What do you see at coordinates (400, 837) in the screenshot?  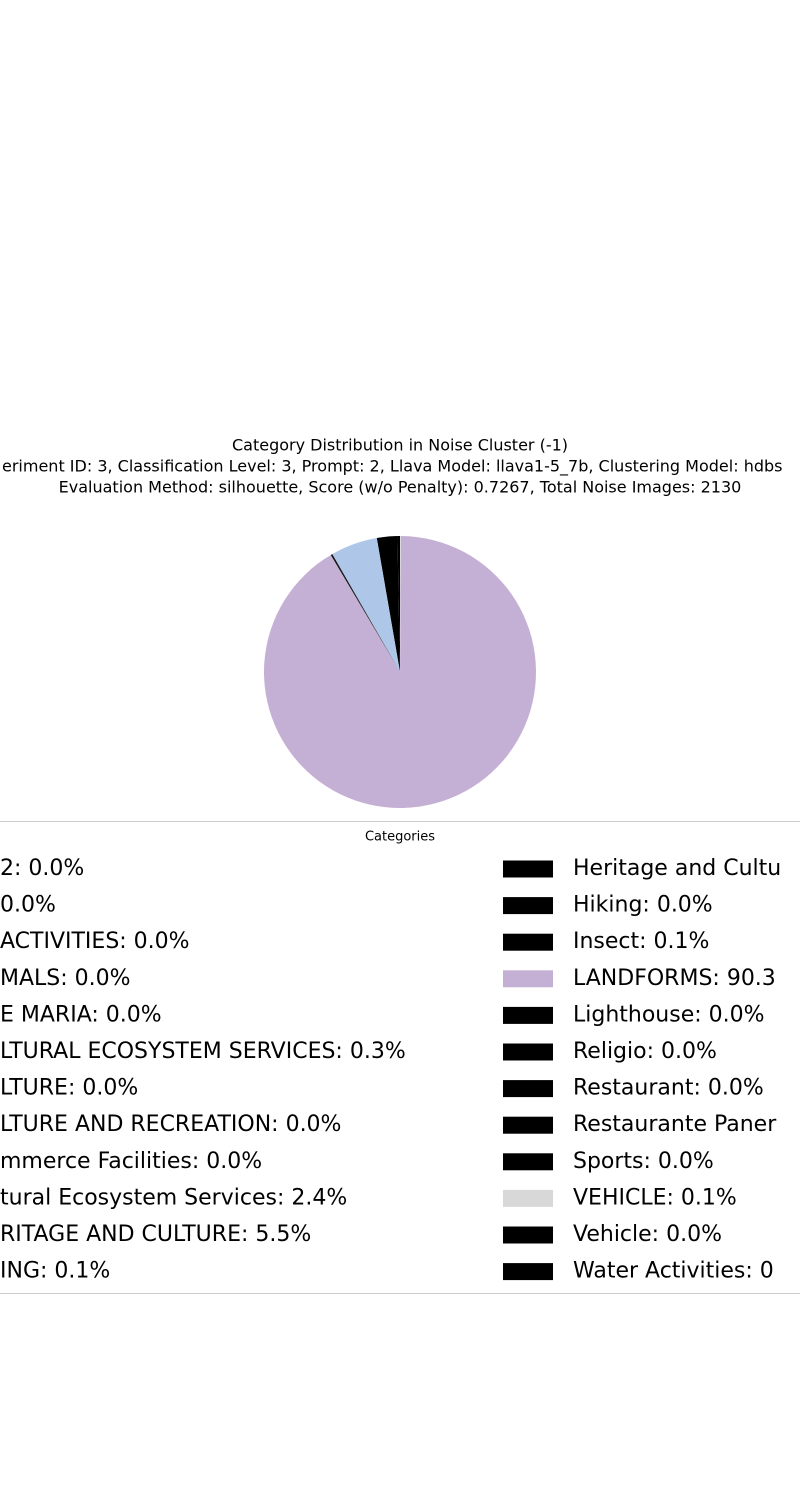 I see `legend-title: Categories` at bounding box center [400, 837].